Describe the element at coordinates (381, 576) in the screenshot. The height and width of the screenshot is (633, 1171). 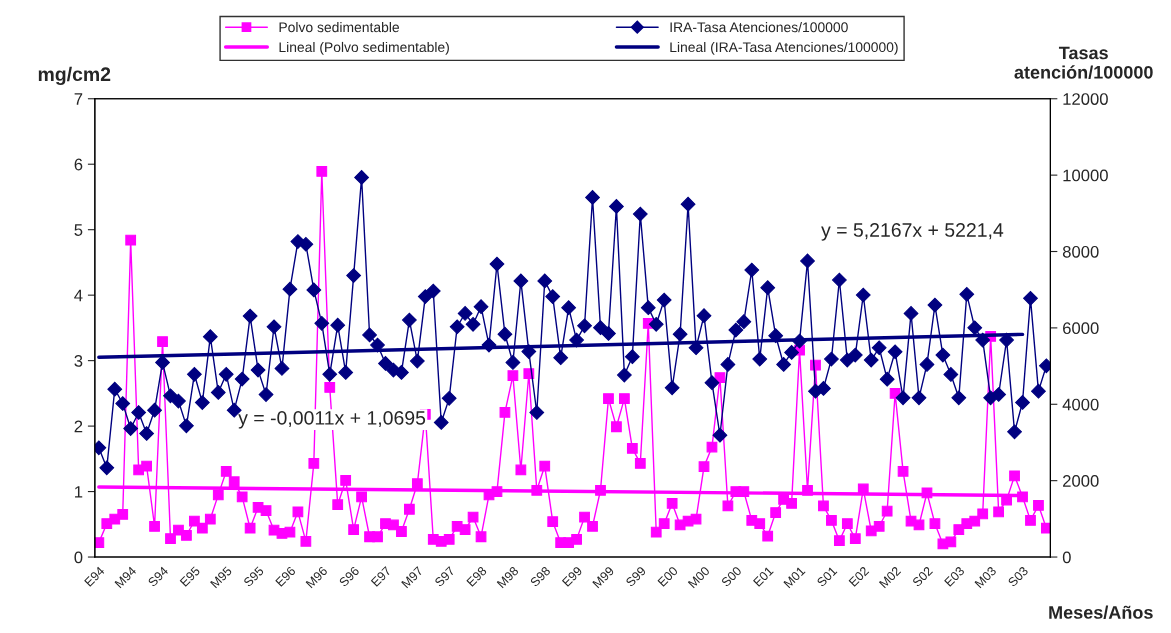
I see `x-tick-label: E97` at that location.